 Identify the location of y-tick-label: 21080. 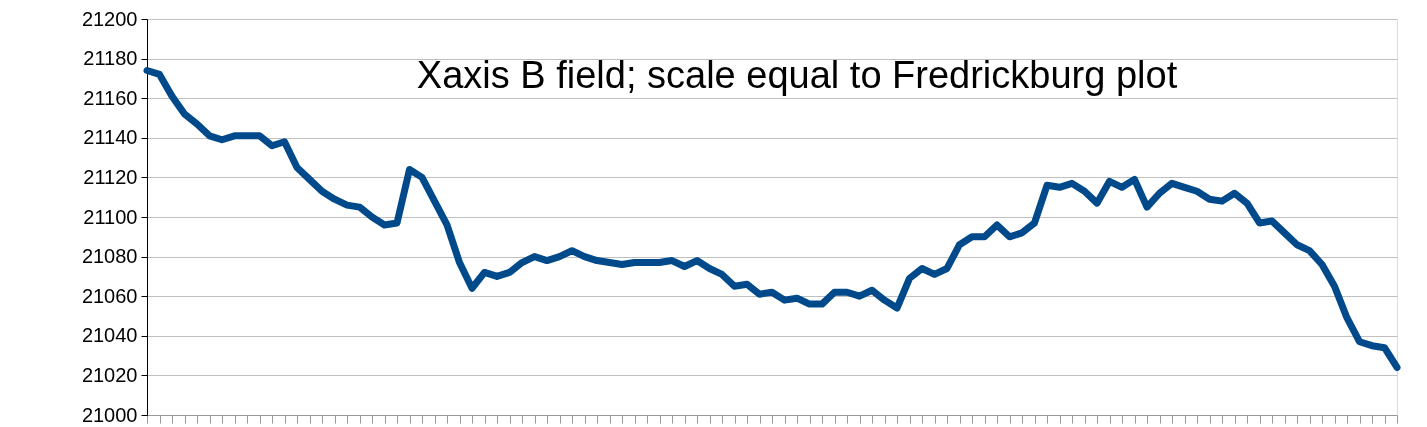
(109, 256).